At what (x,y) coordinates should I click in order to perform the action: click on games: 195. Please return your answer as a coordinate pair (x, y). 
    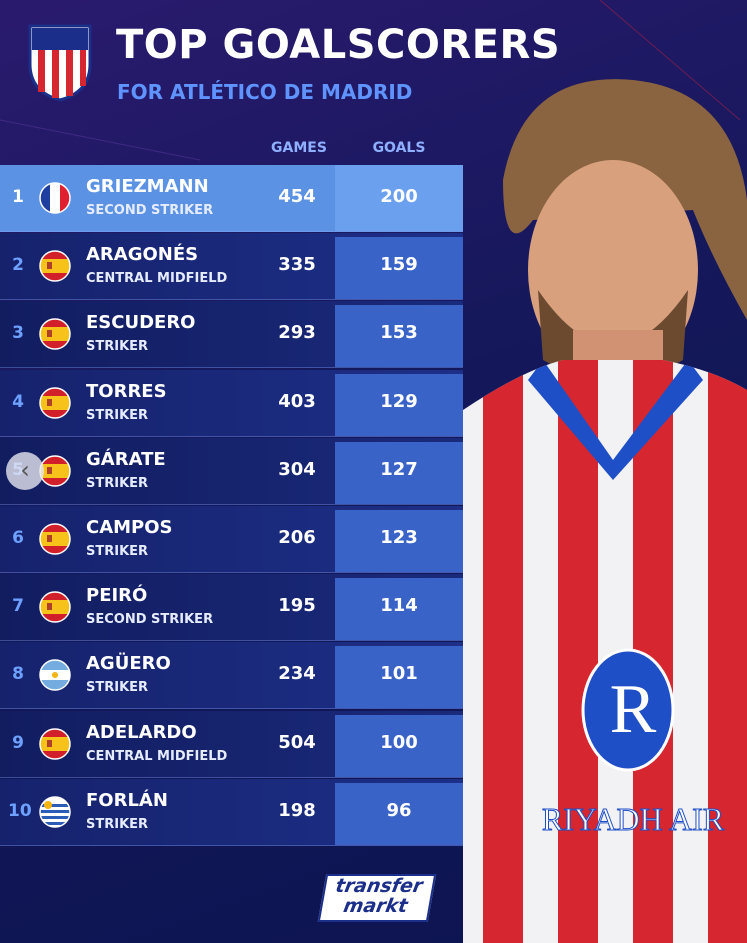
    Looking at the image, I should click on (297, 606).